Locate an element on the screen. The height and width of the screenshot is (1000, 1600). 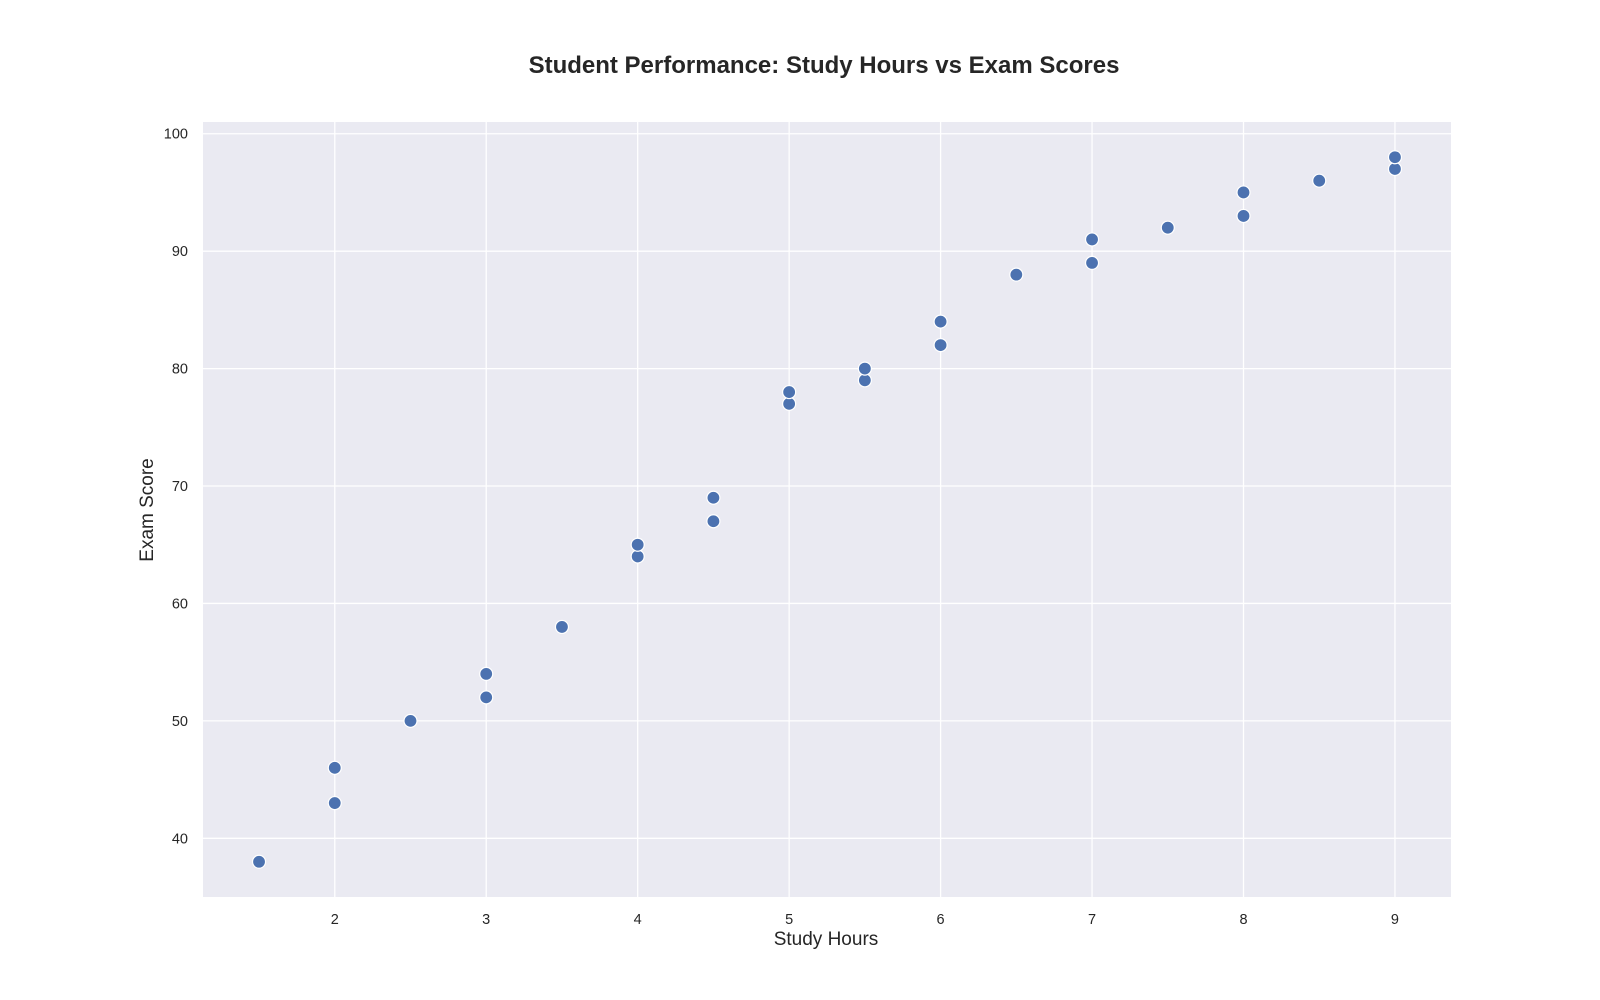
x-tick-label: 7 is located at coordinates (1092, 920).